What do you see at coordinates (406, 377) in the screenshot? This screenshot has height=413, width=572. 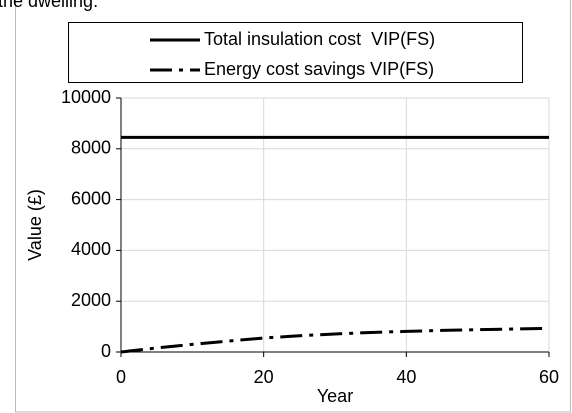 I see `x-tick-label: 40` at bounding box center [406, 377].